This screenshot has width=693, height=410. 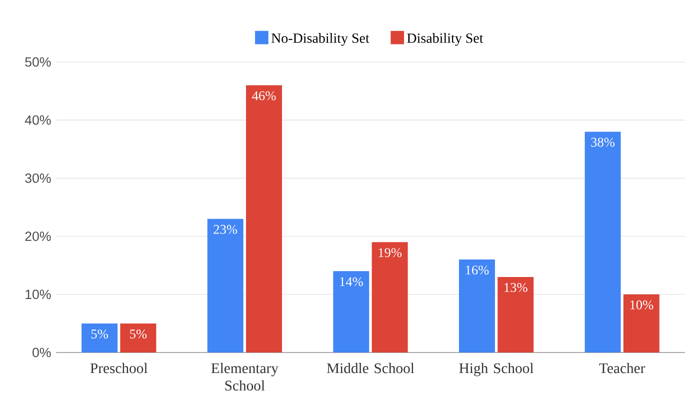 I want to click on data-label: 46%, so click(x=264, y=95).